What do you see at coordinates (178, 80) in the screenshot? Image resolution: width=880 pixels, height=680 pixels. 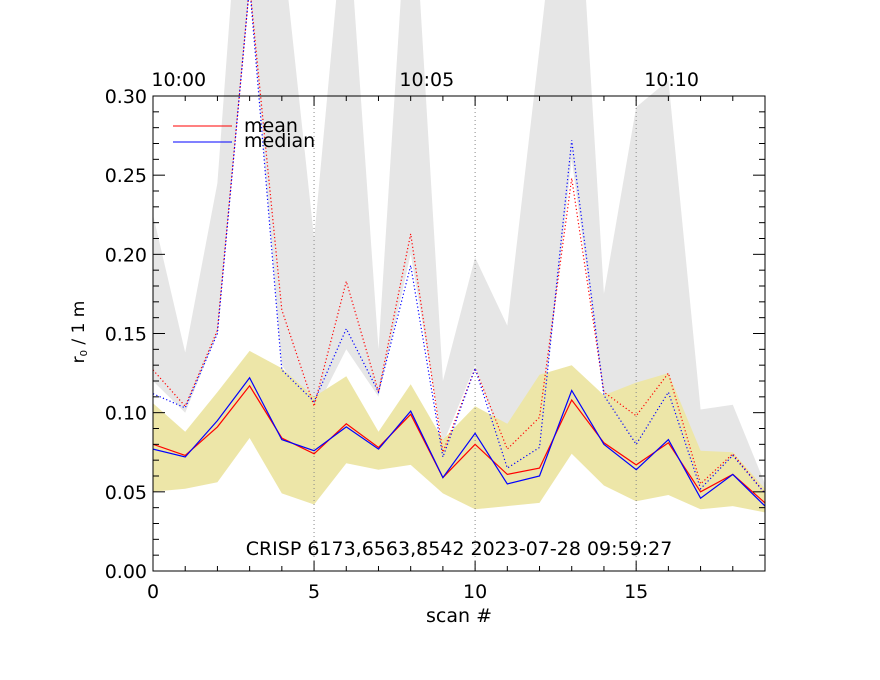 I see `top-time-label: 10:00` at bounding box center [178, 80].